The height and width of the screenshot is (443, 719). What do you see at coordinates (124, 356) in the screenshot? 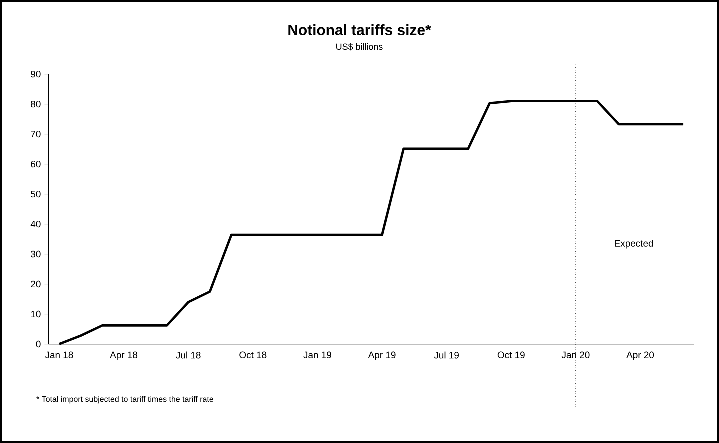
I see `x-tick-label: Apr 18` at bounding box center [124, 356].